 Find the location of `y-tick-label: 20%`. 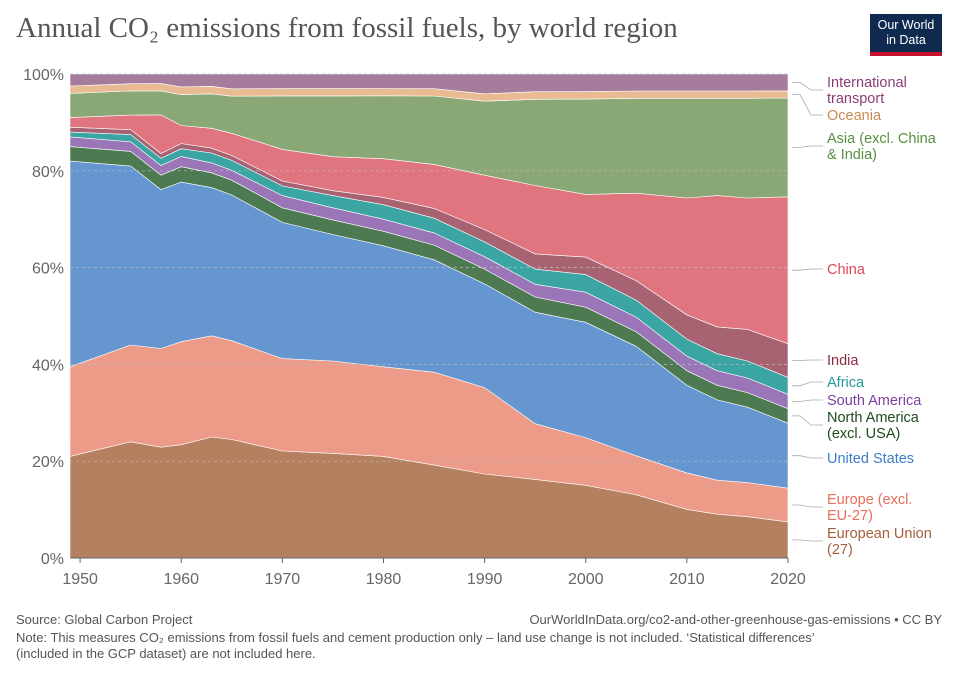

y-tick-label: 20% is located at coordinates (48, 462).